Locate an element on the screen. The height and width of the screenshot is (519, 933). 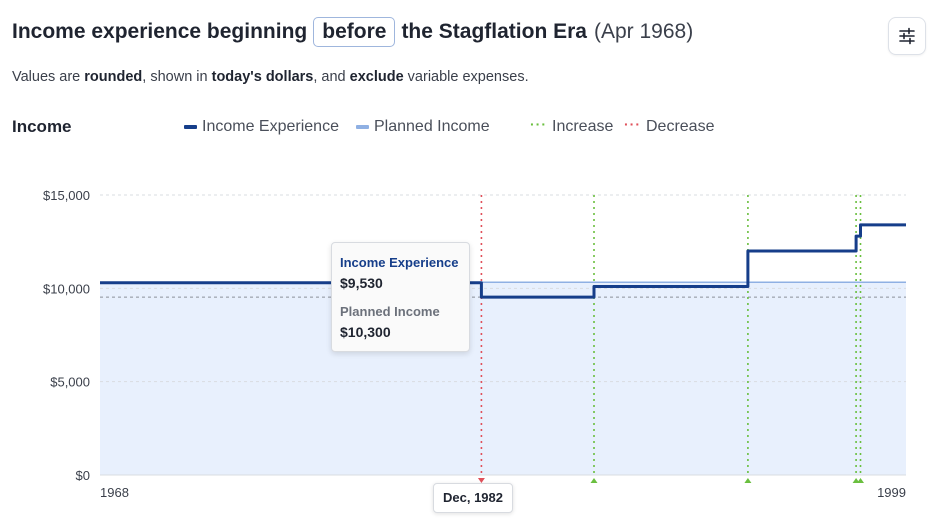
income-label: Income is located at coordinates (42, 126).